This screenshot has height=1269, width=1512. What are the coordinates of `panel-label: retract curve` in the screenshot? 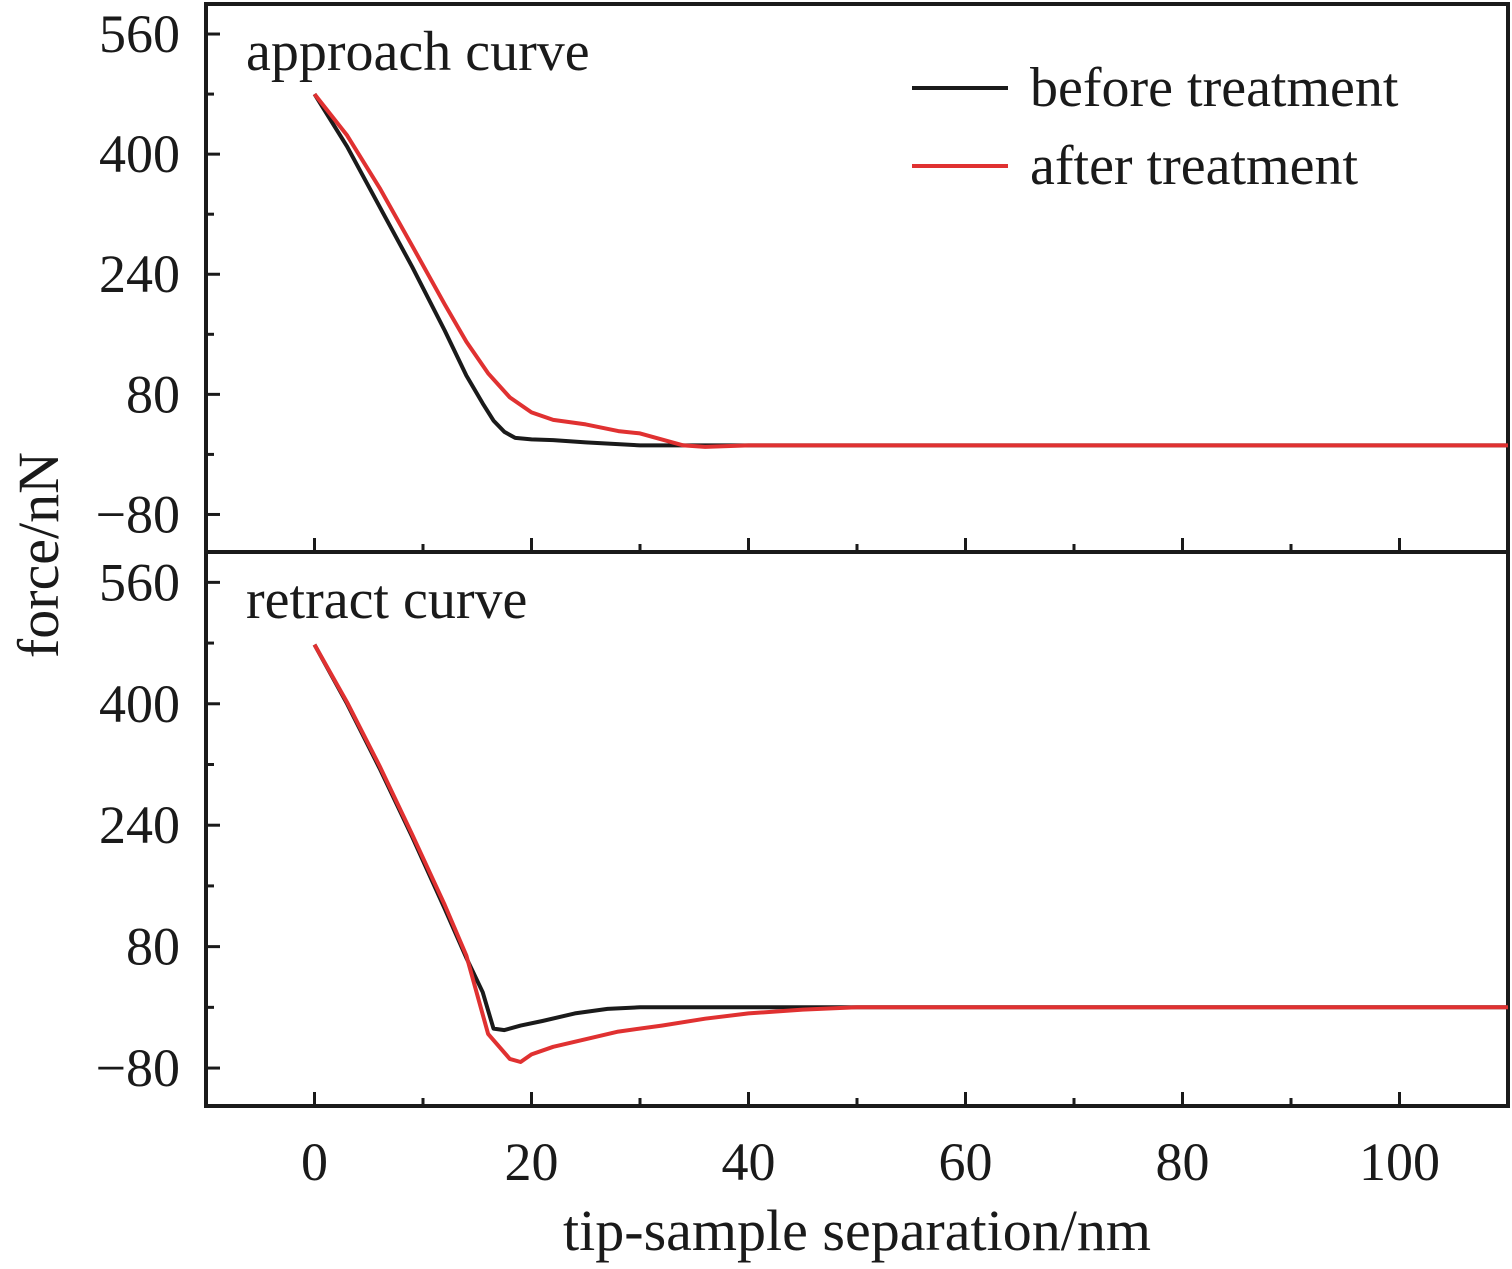 It's located at (386, 600).